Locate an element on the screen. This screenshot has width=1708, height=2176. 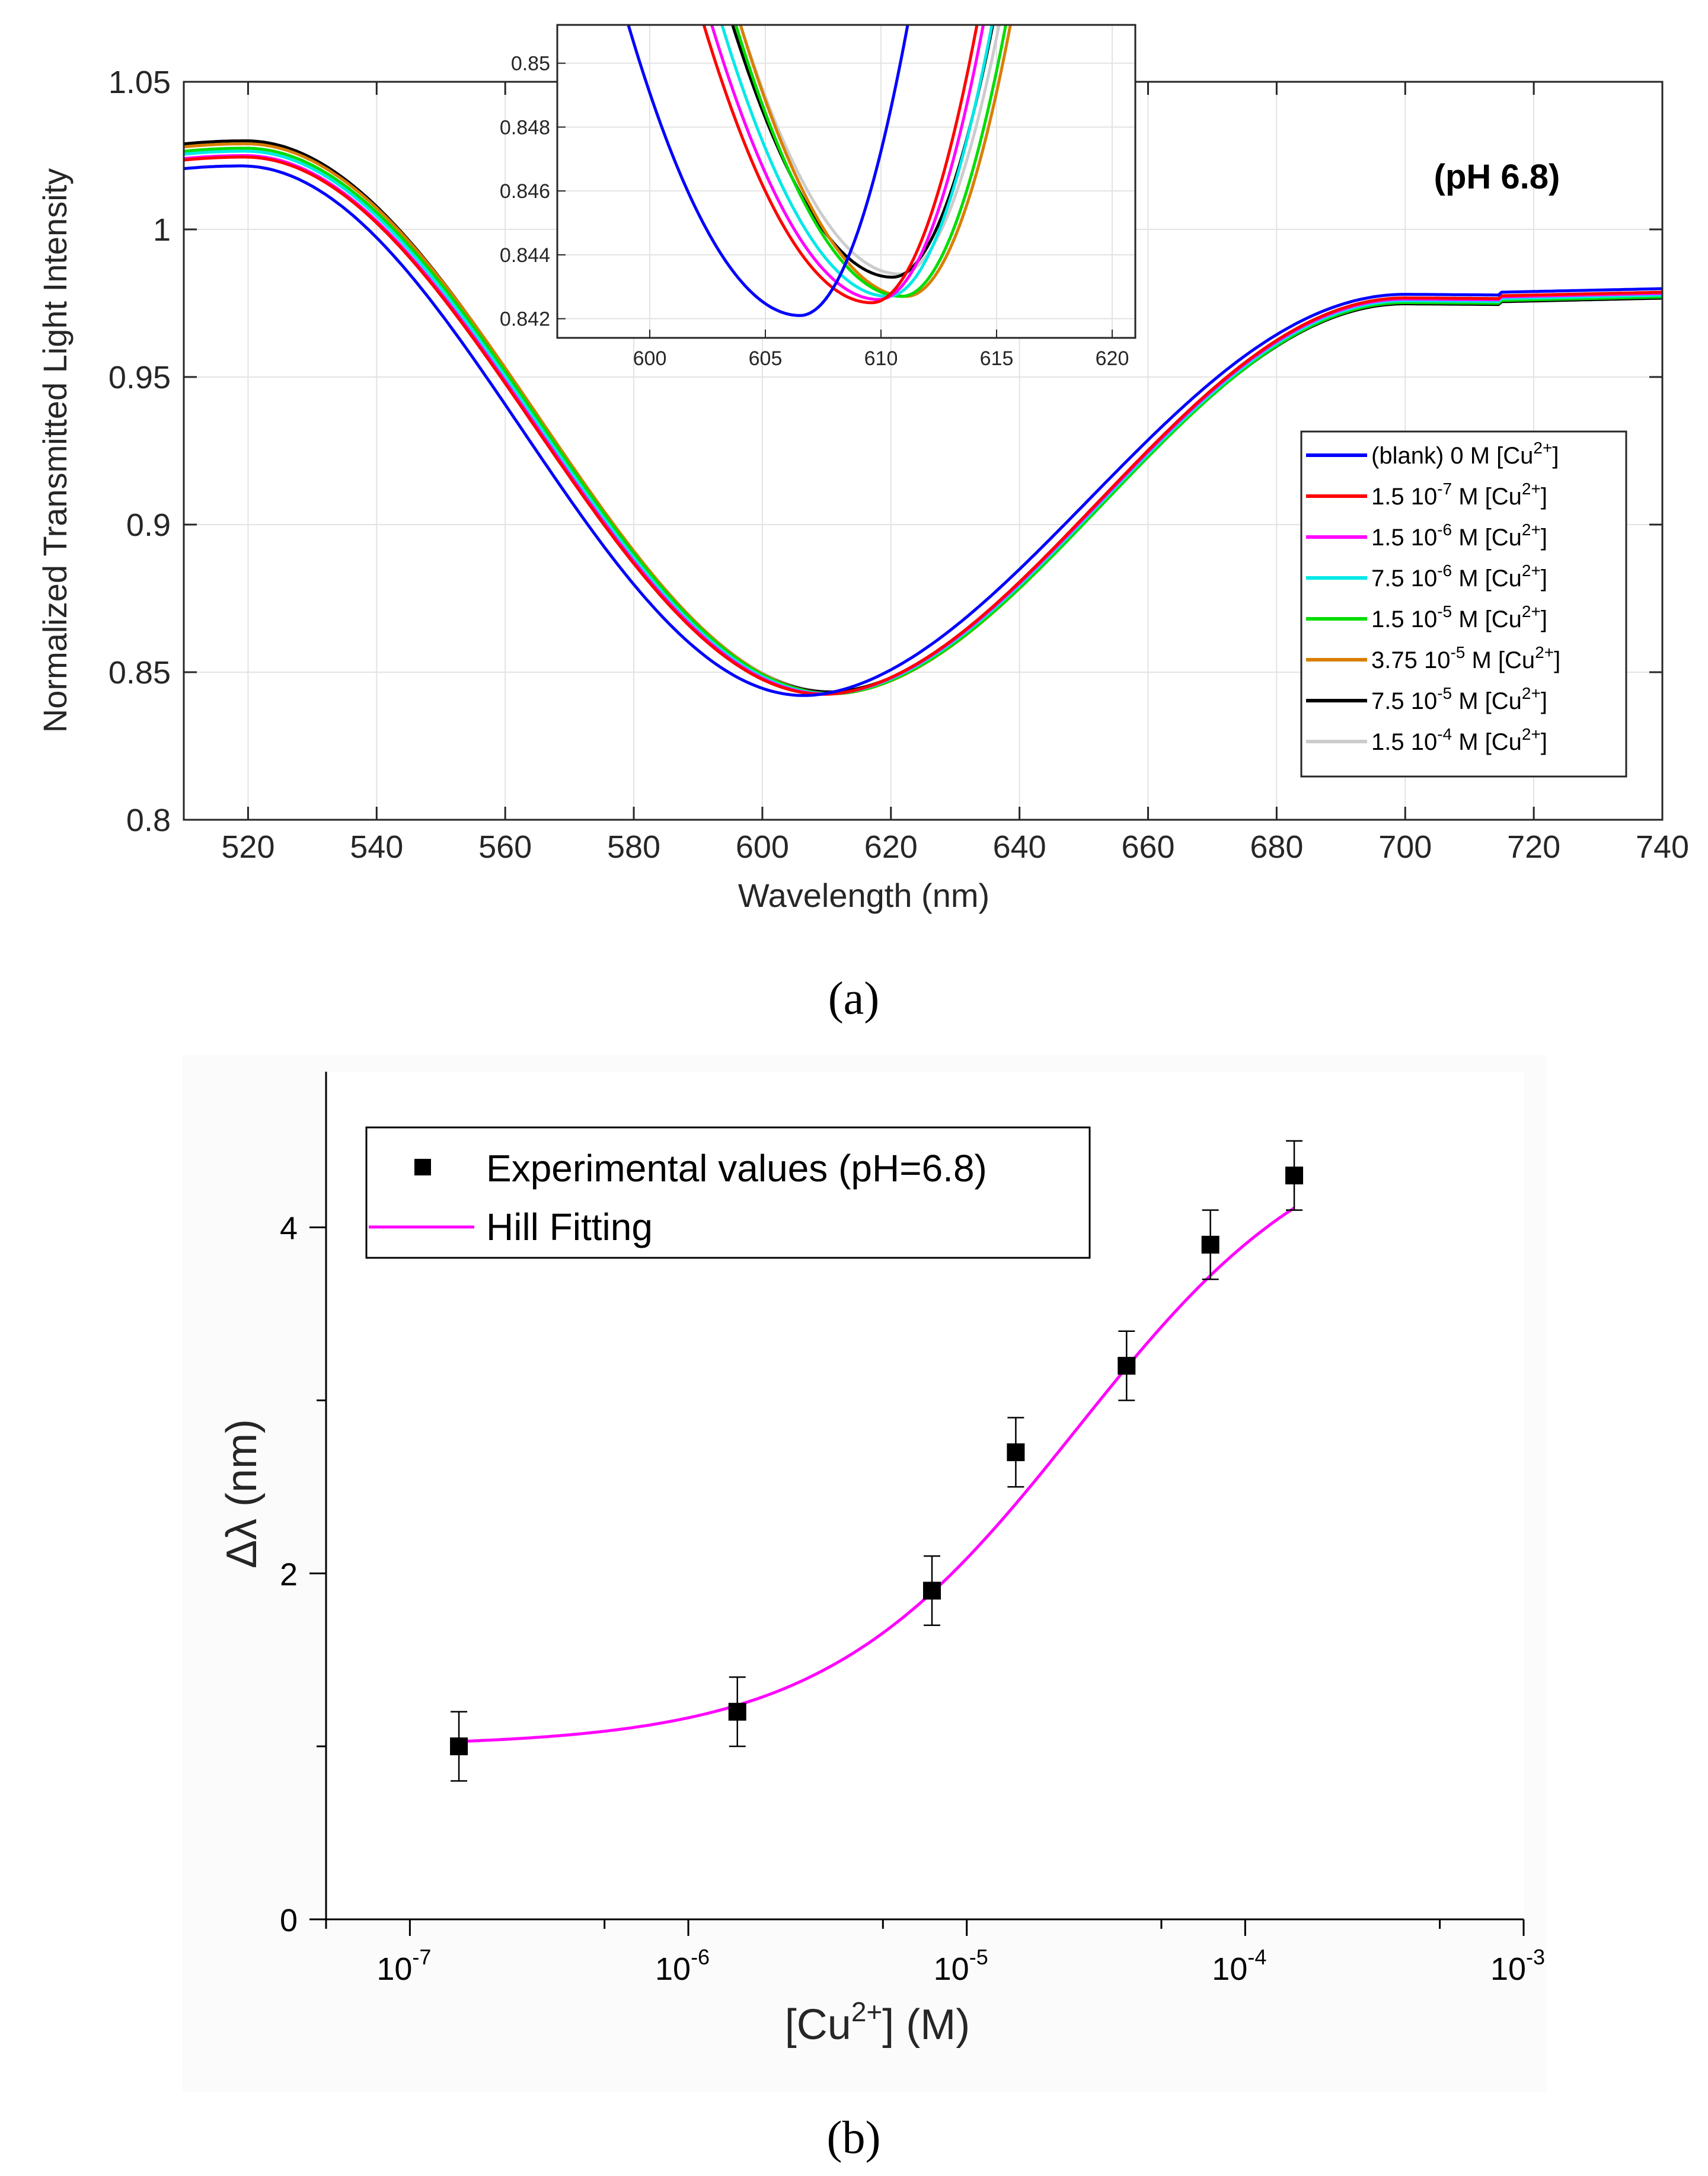
inset-ticks: 600 605 610 615 620 0.842 0.844 0.846 0.848 0.85 is located at coordinates (814, 211).